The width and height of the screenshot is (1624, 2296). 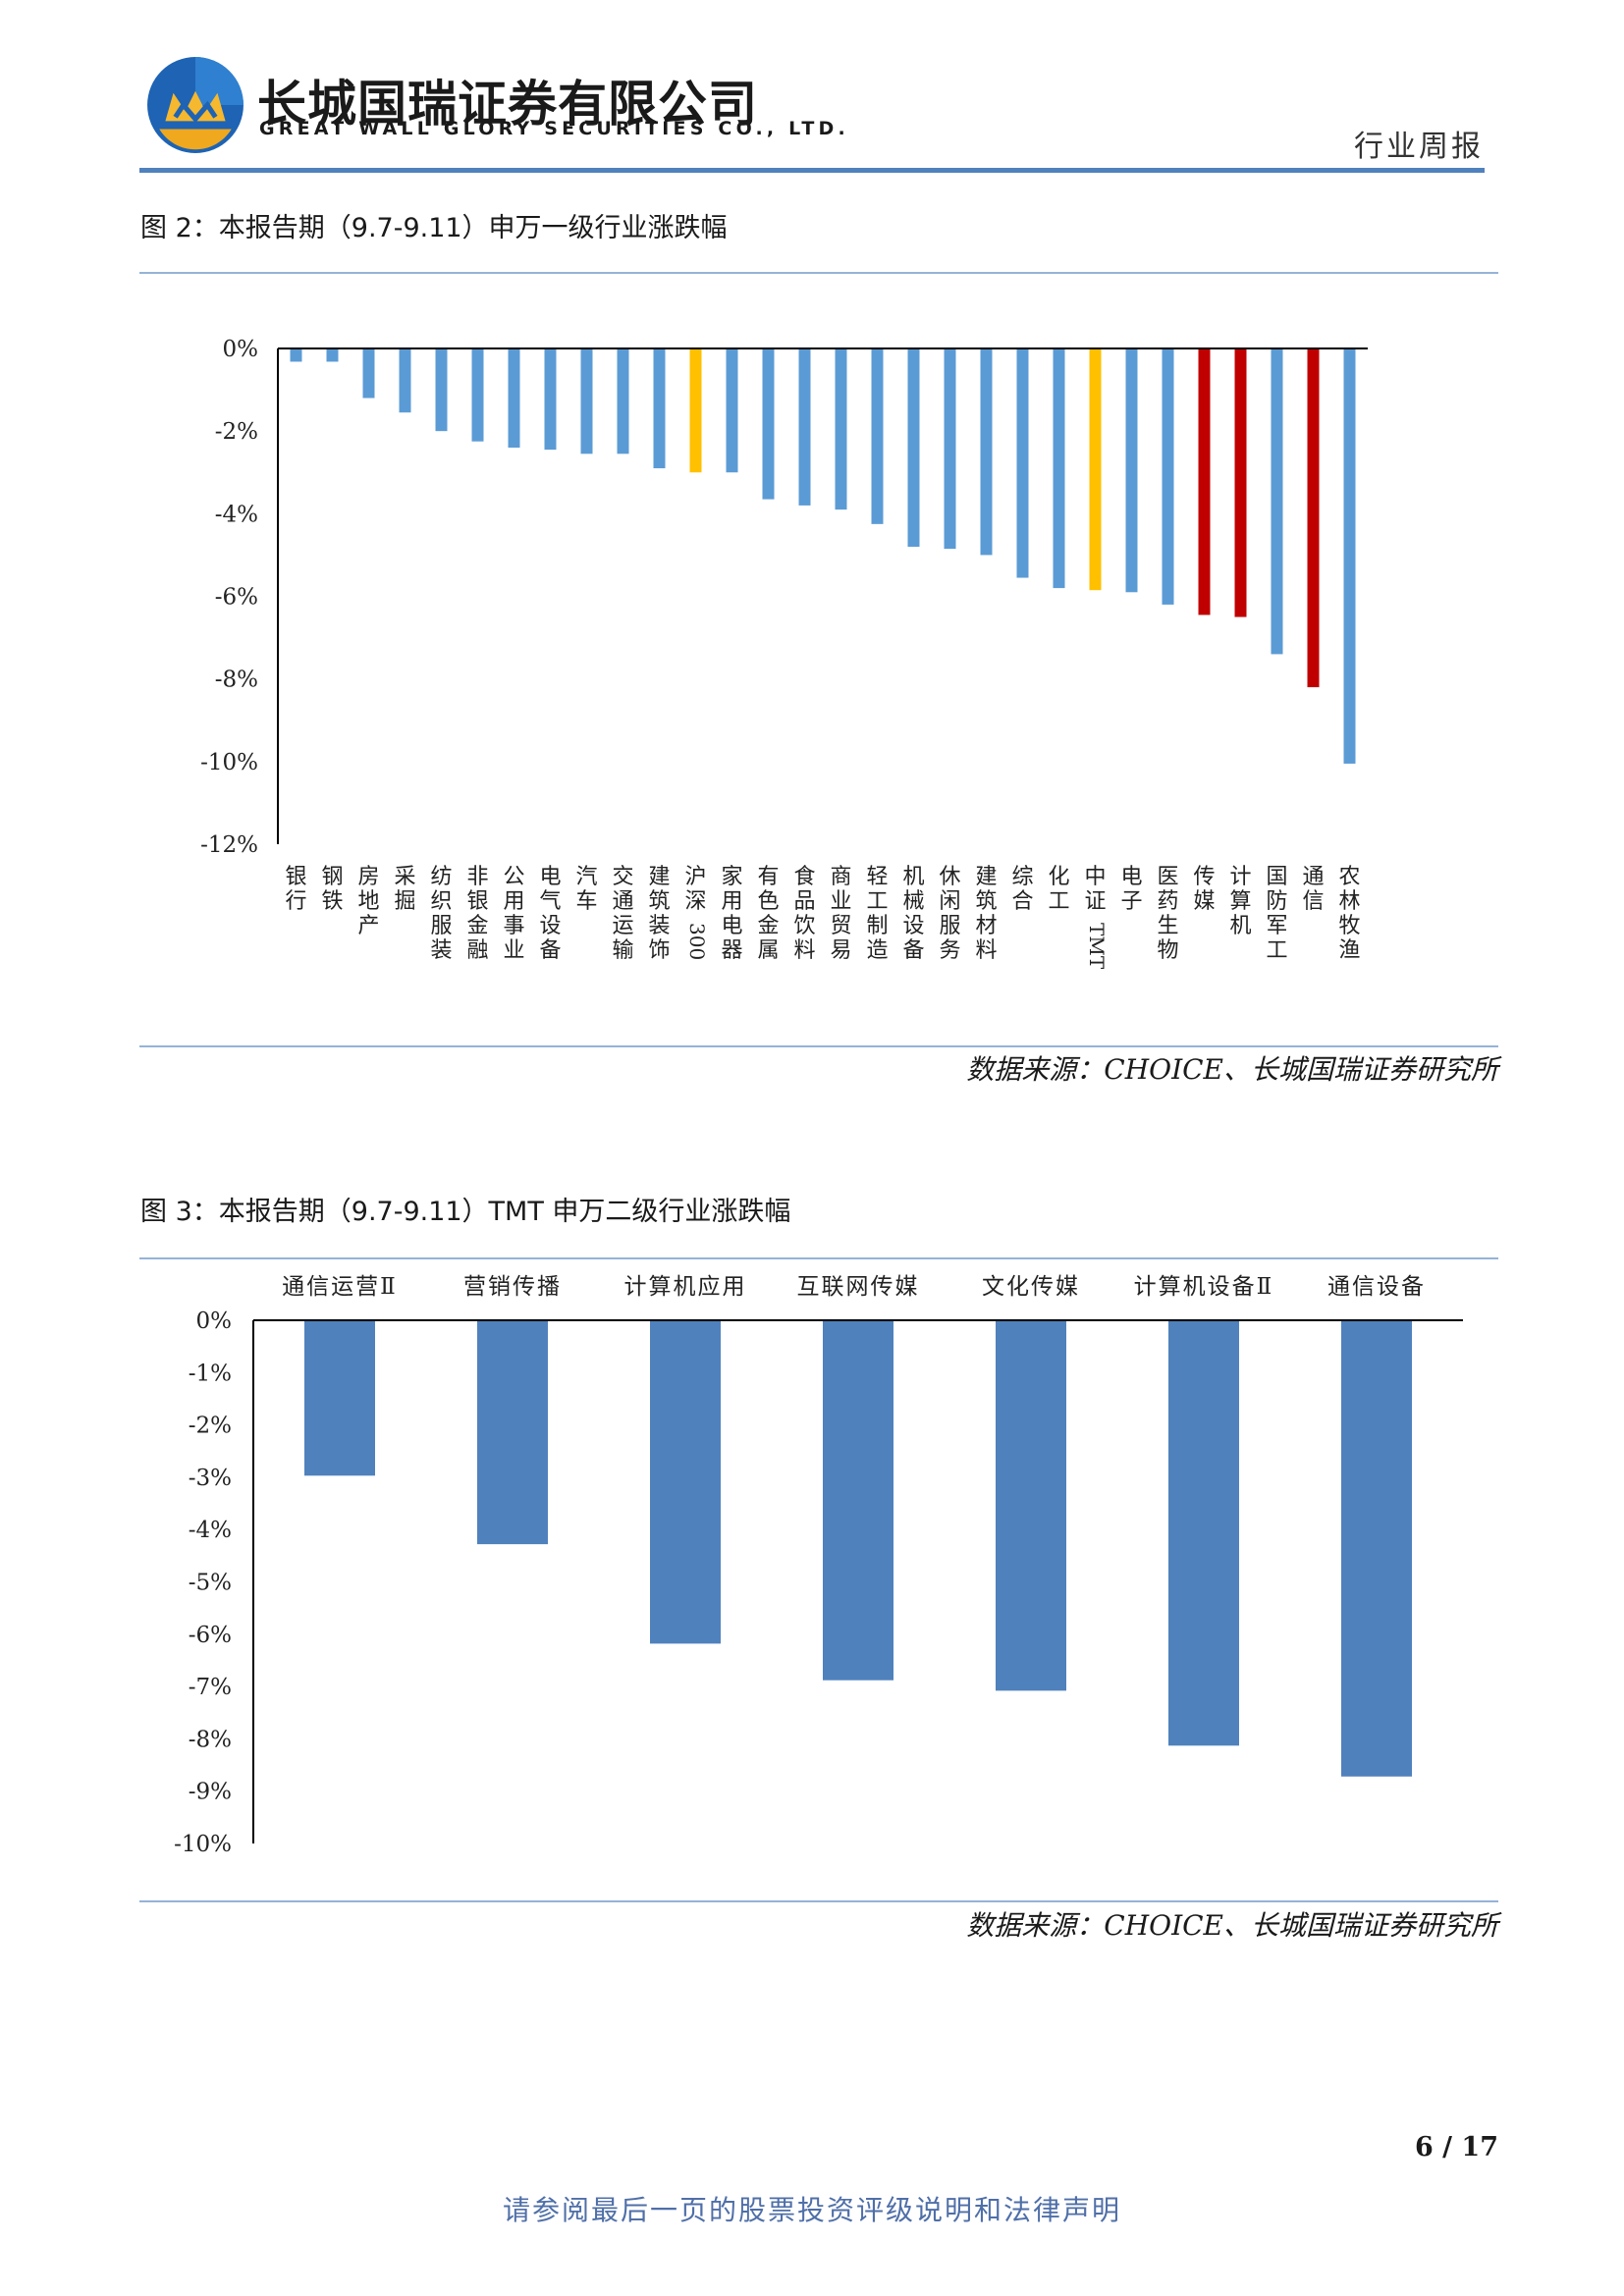 I want to click on x-tick-label-char: 织, so click(x=441, y=901).